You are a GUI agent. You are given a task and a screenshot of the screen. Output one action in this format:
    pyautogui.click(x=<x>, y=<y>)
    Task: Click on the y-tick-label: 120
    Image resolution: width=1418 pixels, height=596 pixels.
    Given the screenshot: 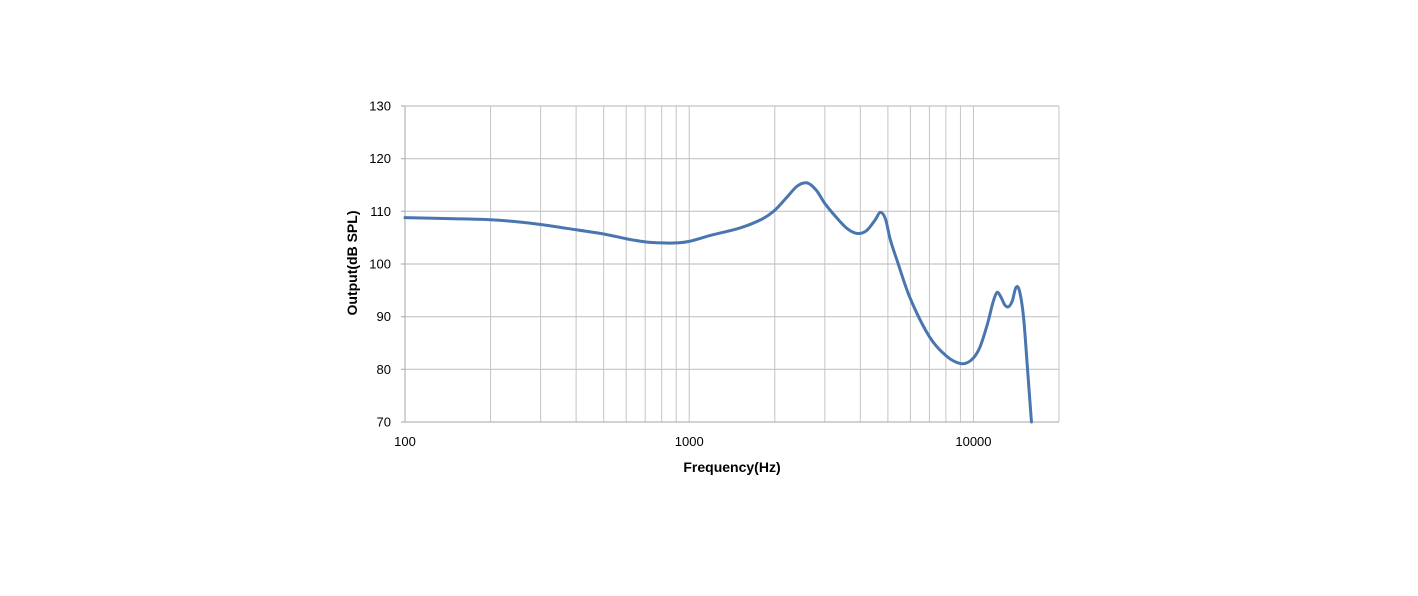 What is the action you would take?
    pyautogui.click(x=380, y=158)
    